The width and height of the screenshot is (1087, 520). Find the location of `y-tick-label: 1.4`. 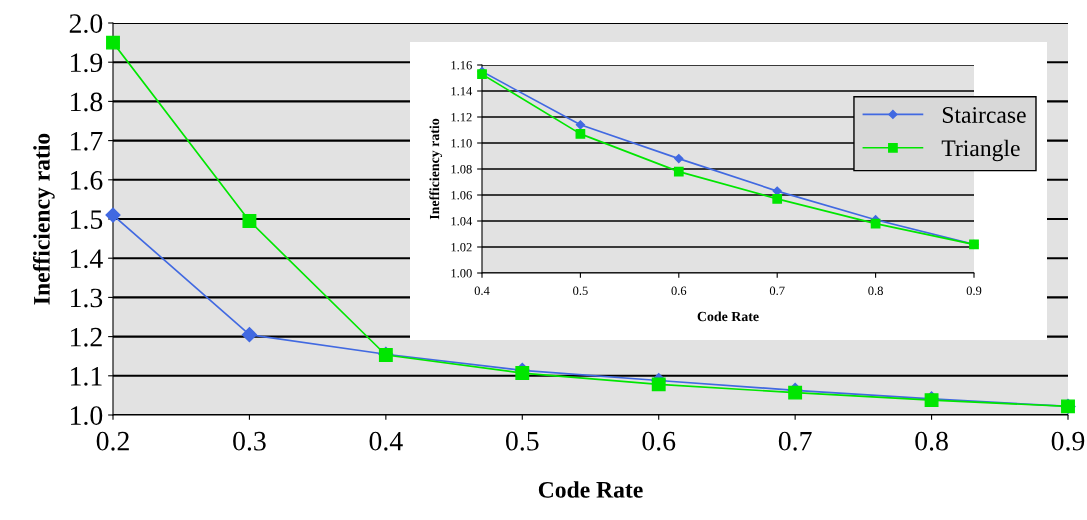

y-tick-label: 1.4 is located at coordinates (87, 259).